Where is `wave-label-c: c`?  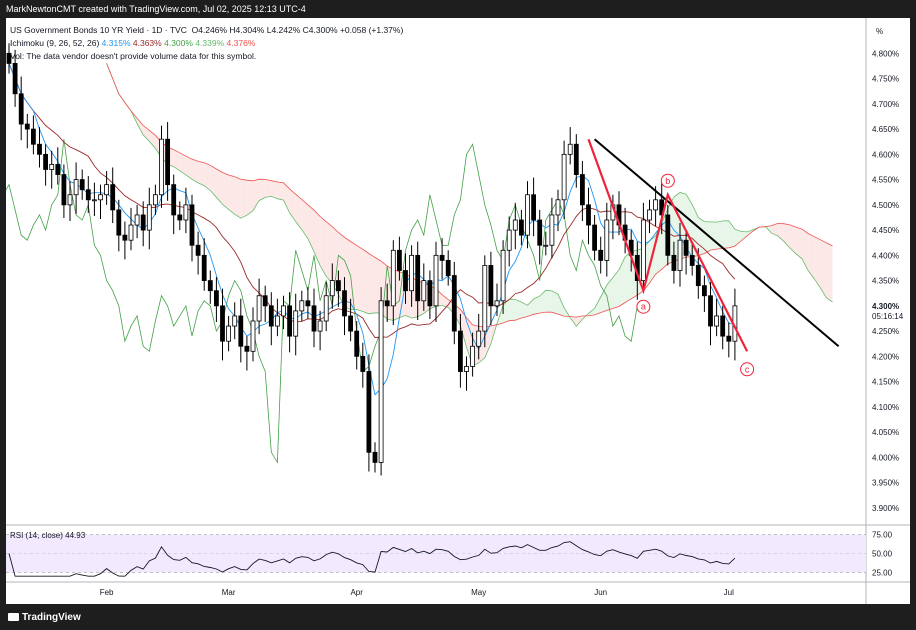
wave-label-c: c is located at coordinates (747, 369).